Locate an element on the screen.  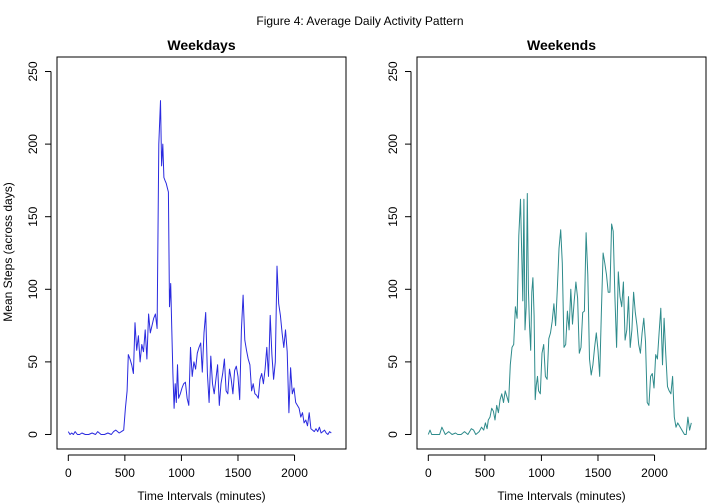
weekends-x-tick-label: 0 is located at coordinates (428, 473).